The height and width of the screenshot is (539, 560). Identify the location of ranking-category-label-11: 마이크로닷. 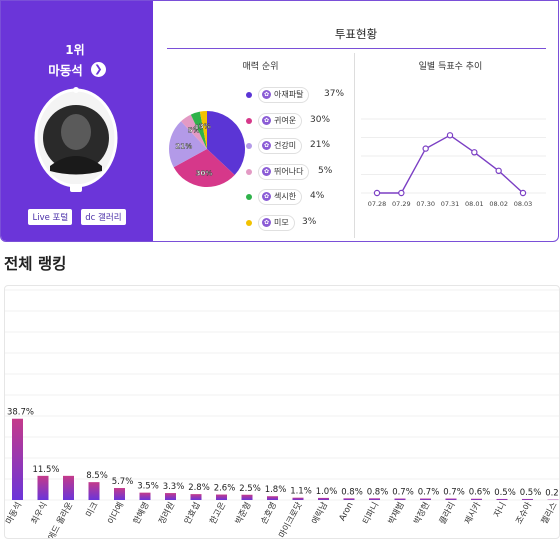
(291, 519).